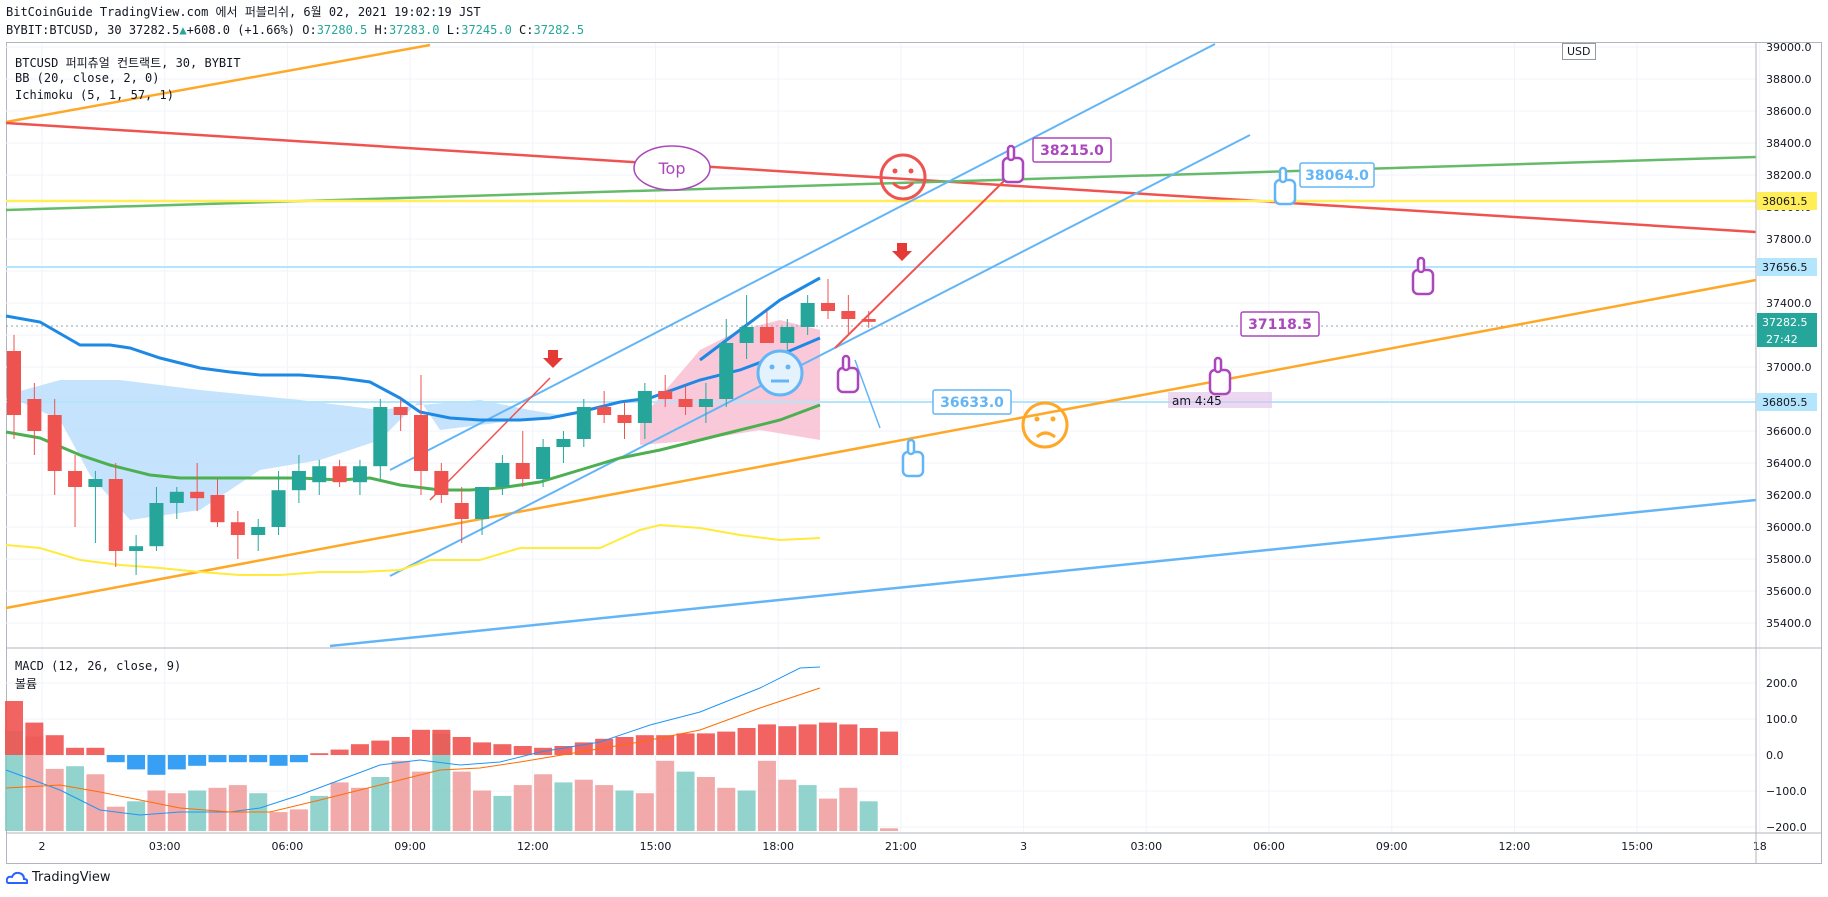  What do you see at coordinates (1053, 419) in the screenshot?
I see `confused-face-icon-eye` at bounding box center [1053, 419].